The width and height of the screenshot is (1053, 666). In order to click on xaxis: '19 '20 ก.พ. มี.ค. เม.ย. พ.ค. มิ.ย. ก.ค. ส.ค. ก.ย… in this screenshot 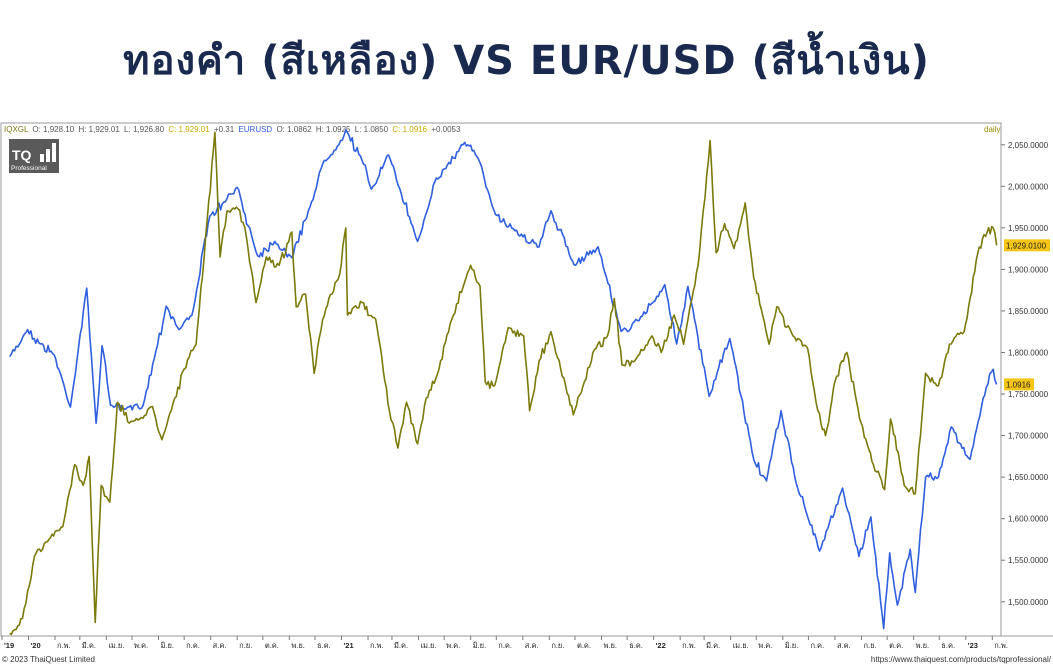, I will do `click(504, 643)`.